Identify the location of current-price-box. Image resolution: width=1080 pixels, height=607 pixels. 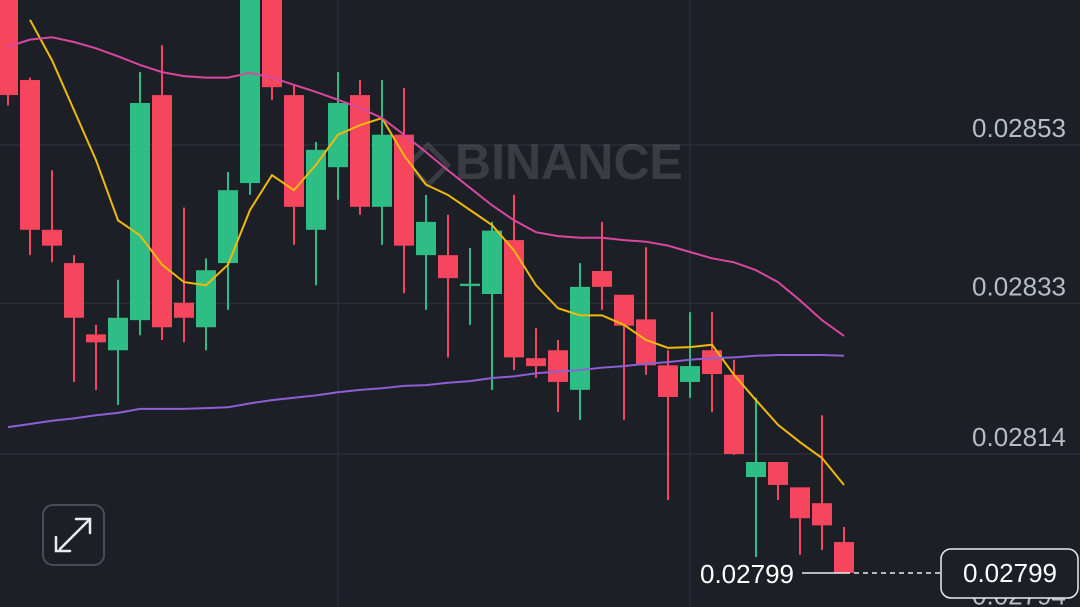
(1009, 573).